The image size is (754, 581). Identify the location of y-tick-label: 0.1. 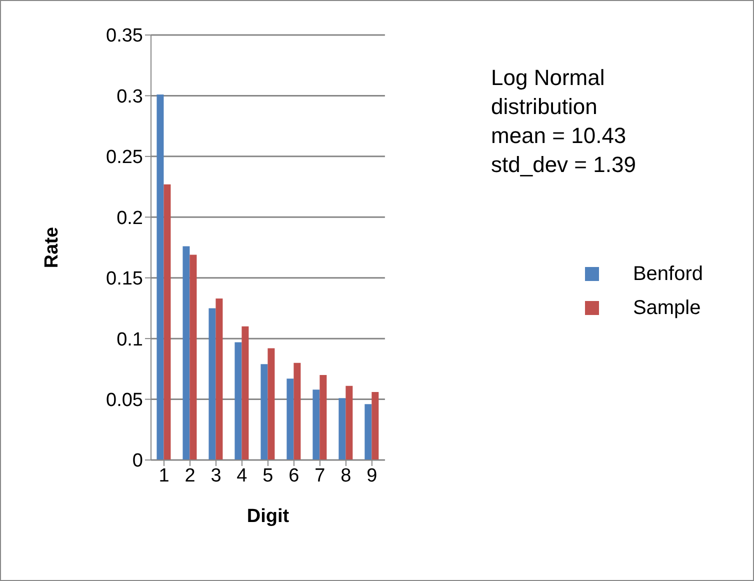
(129, 339).